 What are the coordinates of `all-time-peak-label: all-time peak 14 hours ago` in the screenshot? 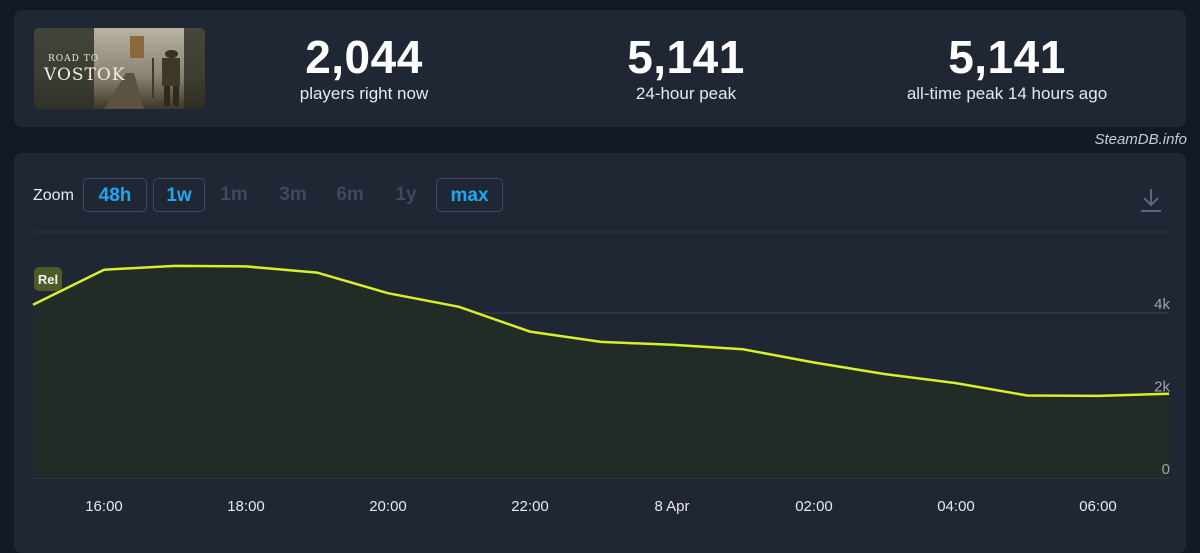 It's located at (1007, 93).